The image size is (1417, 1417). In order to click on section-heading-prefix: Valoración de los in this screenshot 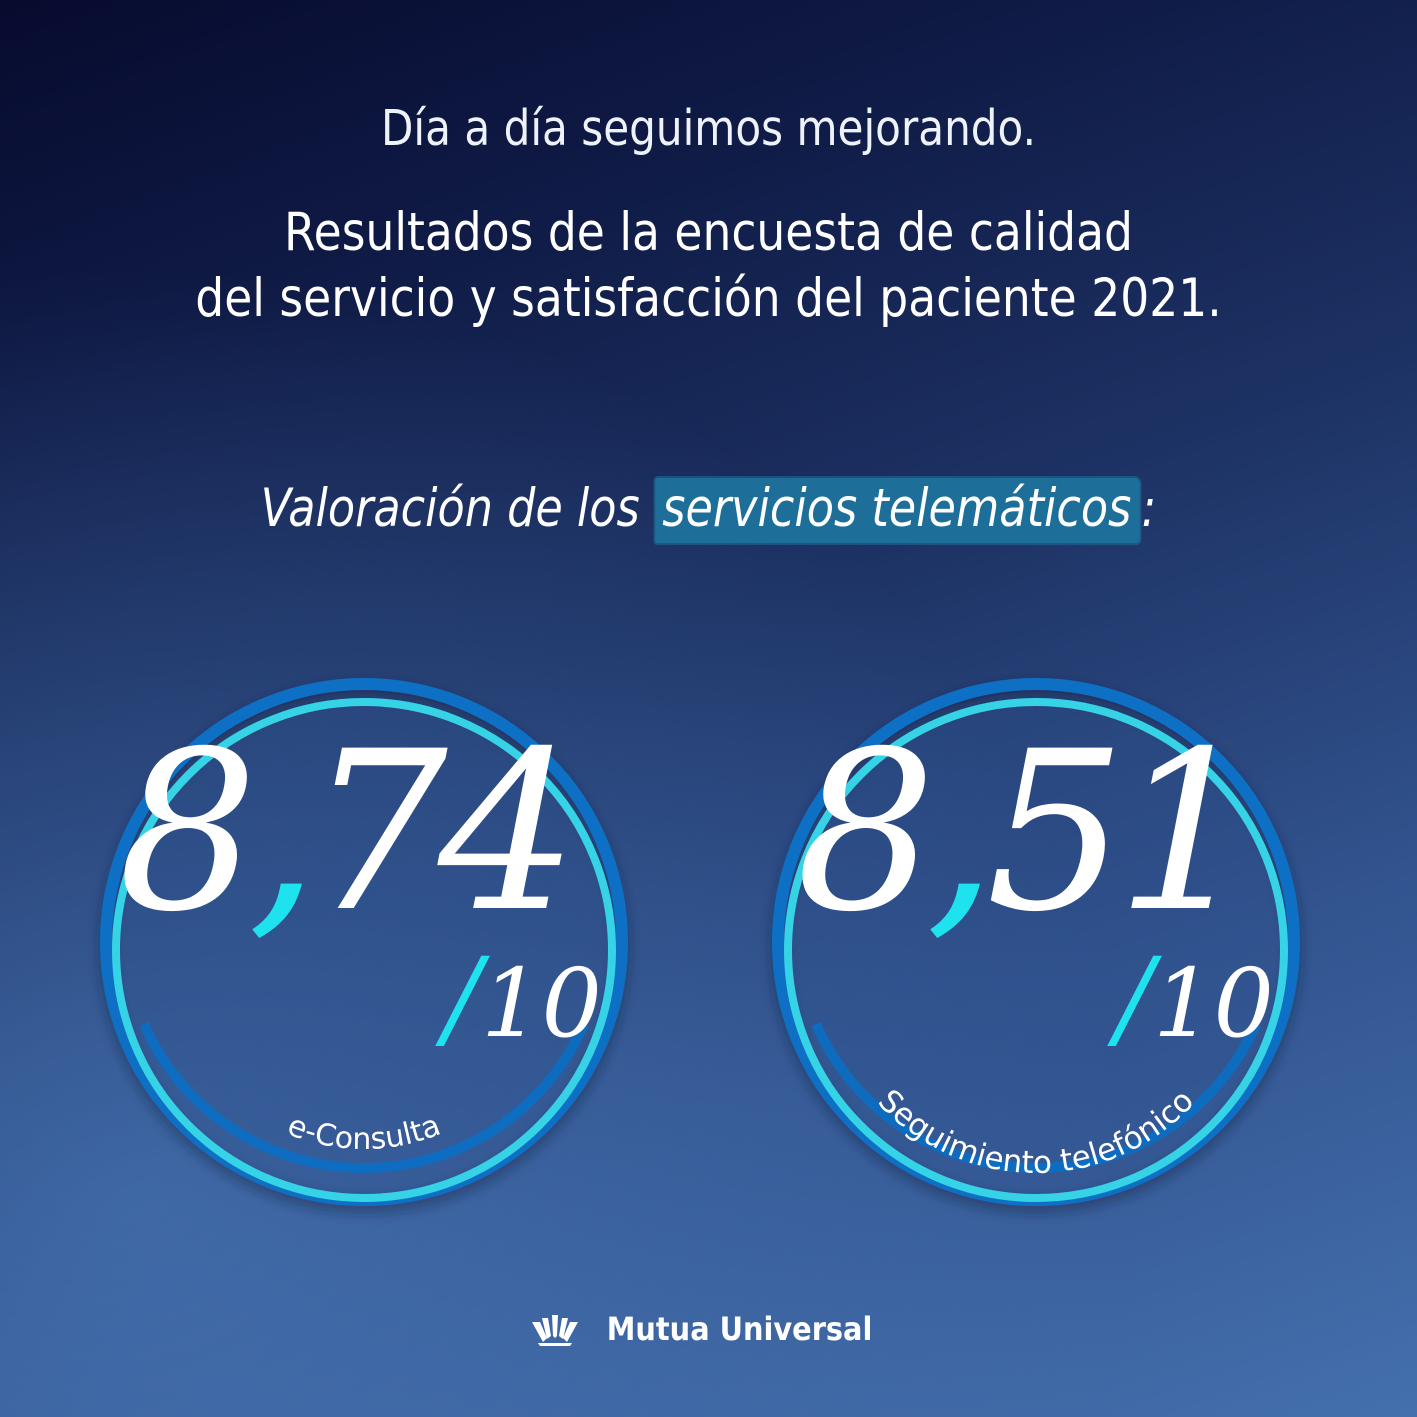, I will do `click(457, 508)`.